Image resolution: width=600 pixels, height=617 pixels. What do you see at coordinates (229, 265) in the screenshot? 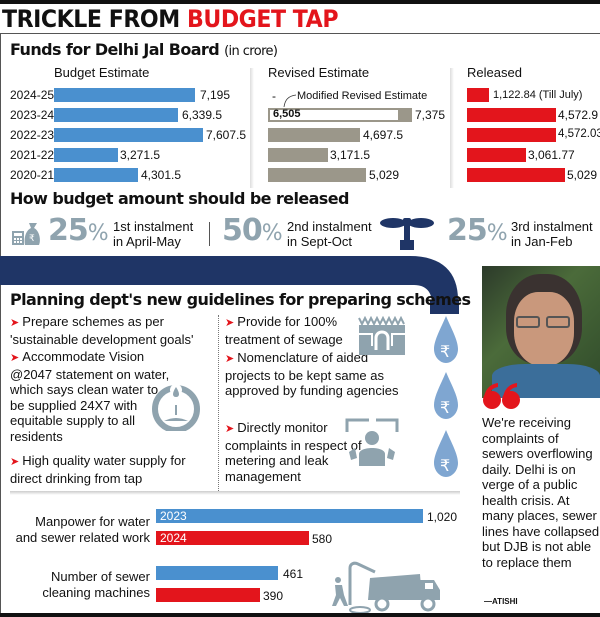
I see `water-pipe-tap-icon` at bounding box center [229, 265].